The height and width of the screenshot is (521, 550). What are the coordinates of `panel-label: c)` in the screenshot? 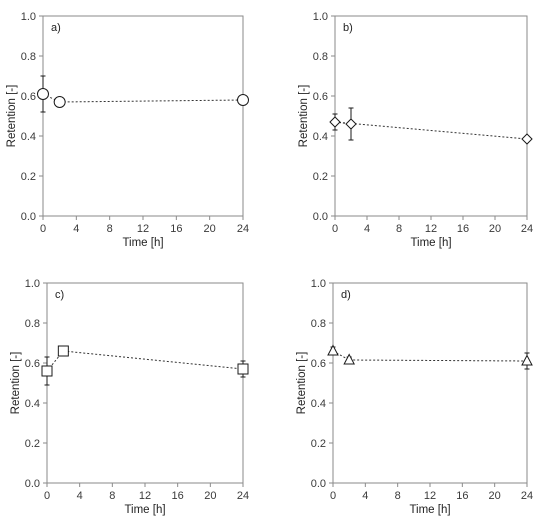 It's located at (59, 295).